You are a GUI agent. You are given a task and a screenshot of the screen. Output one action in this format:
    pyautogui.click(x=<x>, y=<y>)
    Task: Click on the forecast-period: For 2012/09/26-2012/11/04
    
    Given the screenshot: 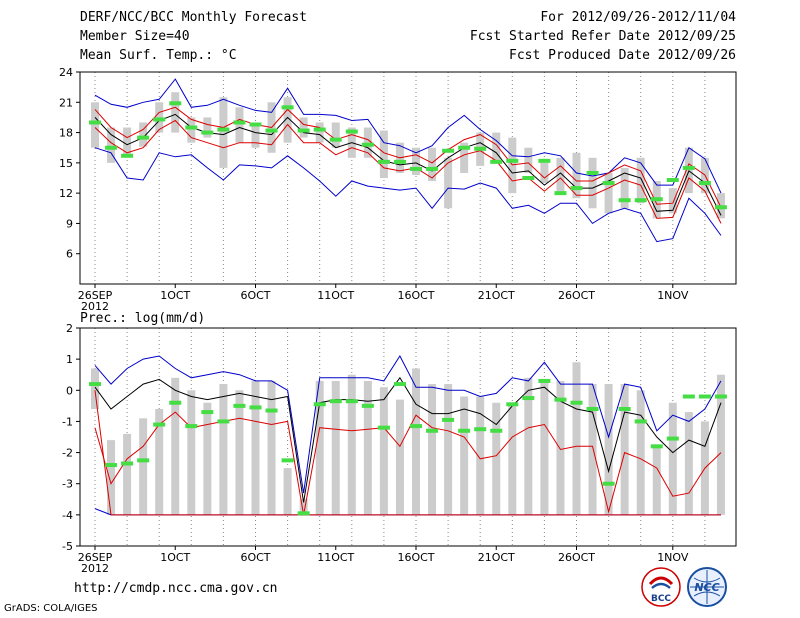 What is the action you would take?
    pyautogui.click(x=638, y=17)
    